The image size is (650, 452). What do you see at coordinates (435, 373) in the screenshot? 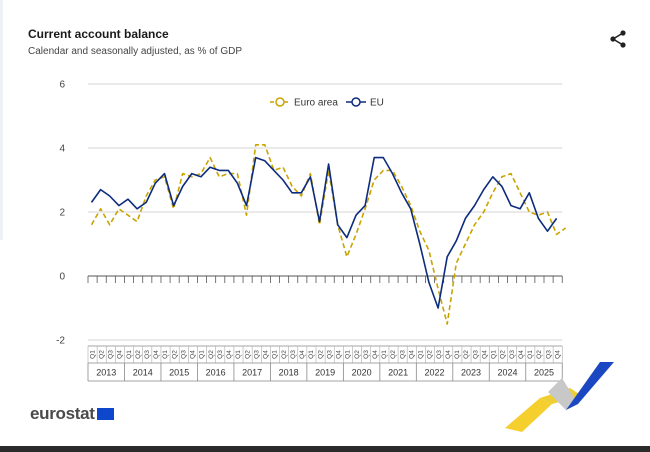
I see `year-tick-label: 2022` at bounding box center [435, 373].